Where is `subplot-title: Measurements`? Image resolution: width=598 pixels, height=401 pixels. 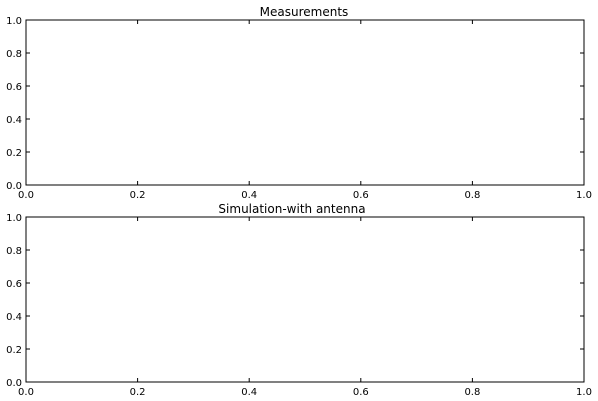
subplot-title: Measurements is located at coordinates (304, 12).